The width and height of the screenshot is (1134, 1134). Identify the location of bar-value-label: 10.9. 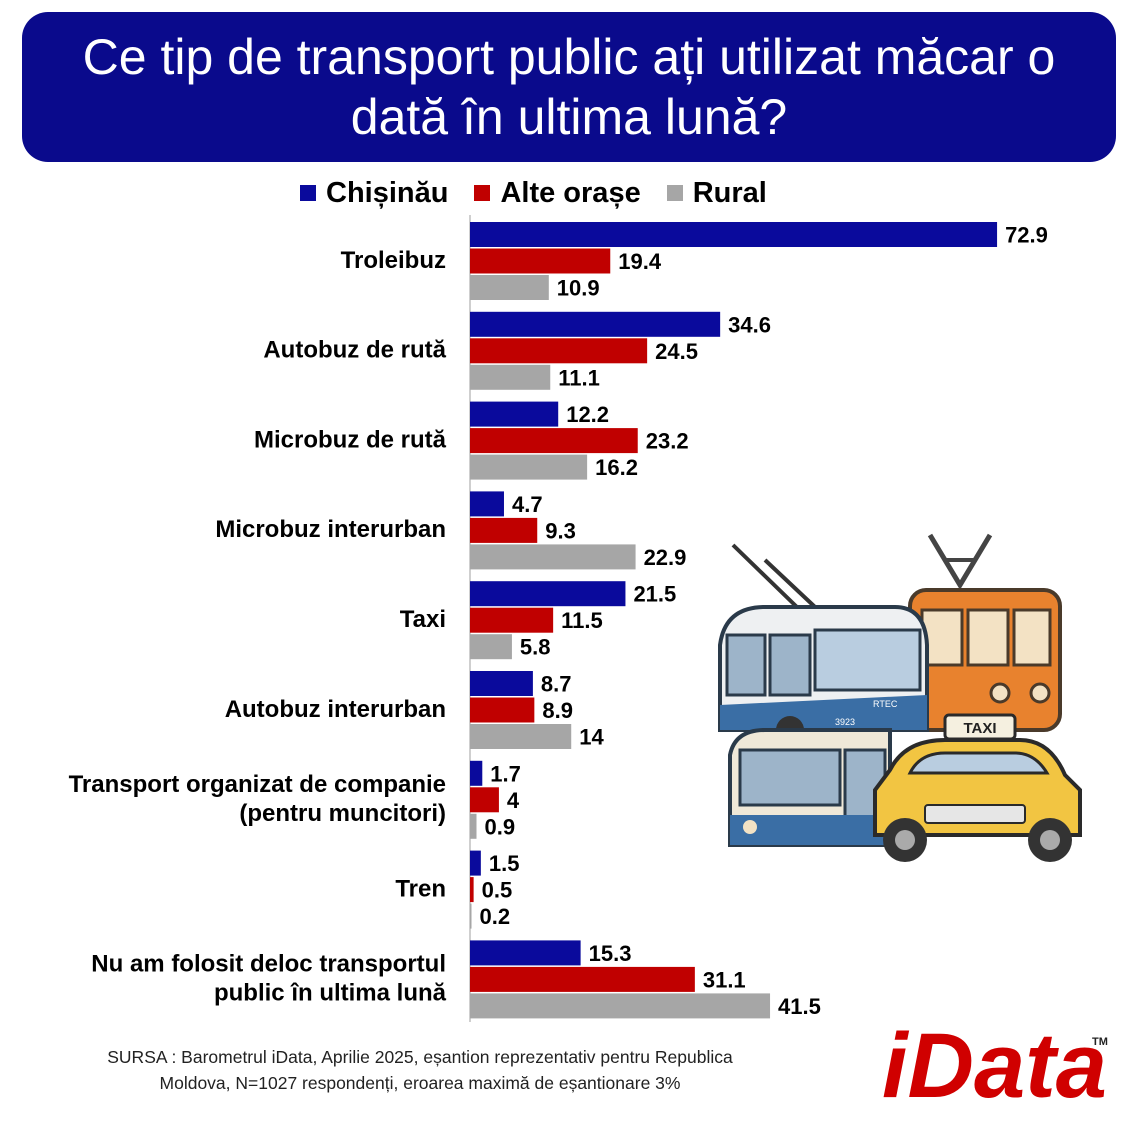
(578, 288).